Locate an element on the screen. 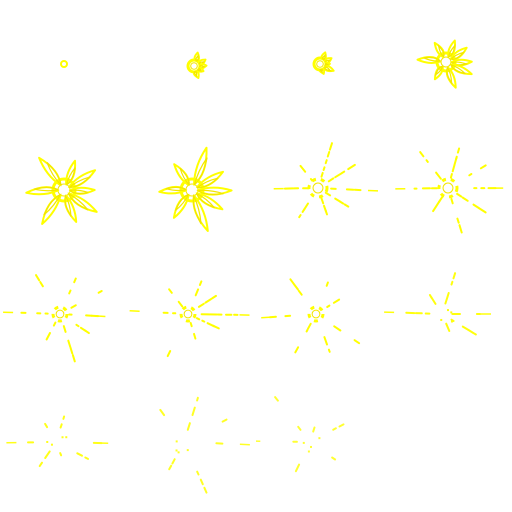  spark-core is located at coordinates (188, 314).